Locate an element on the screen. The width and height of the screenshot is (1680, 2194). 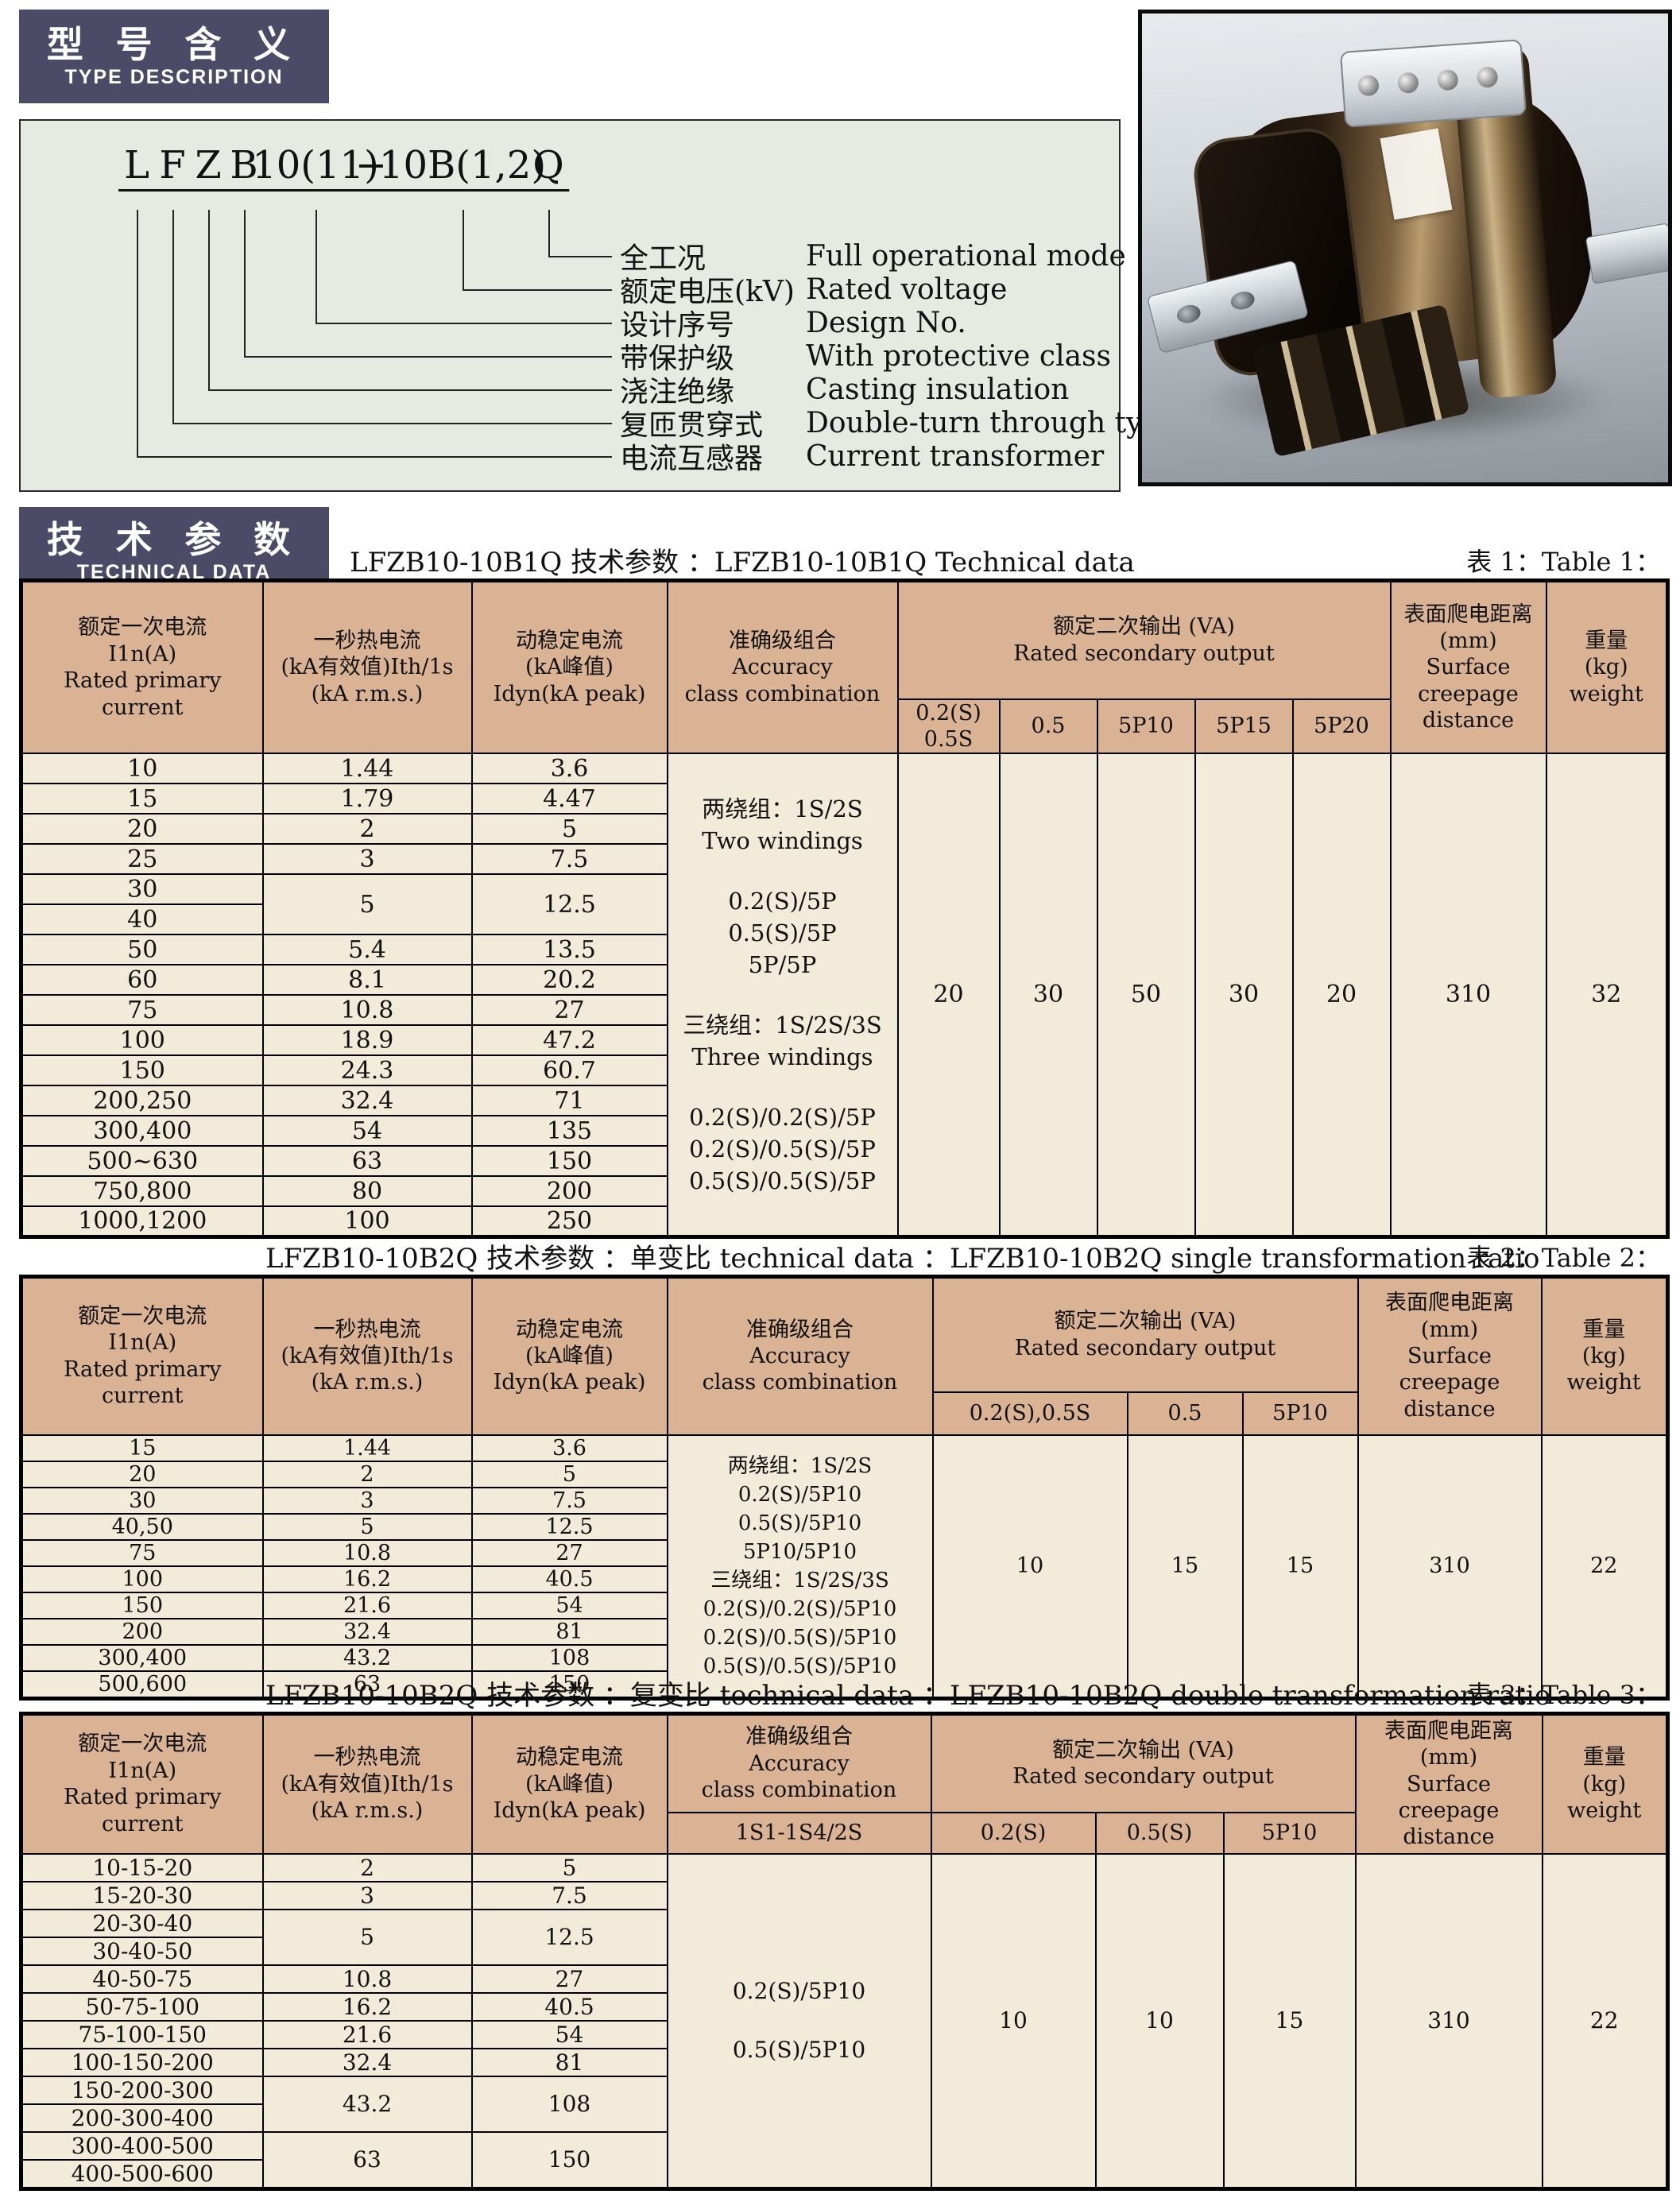
table-cell: 250 is located at coordinates (569, 1221).